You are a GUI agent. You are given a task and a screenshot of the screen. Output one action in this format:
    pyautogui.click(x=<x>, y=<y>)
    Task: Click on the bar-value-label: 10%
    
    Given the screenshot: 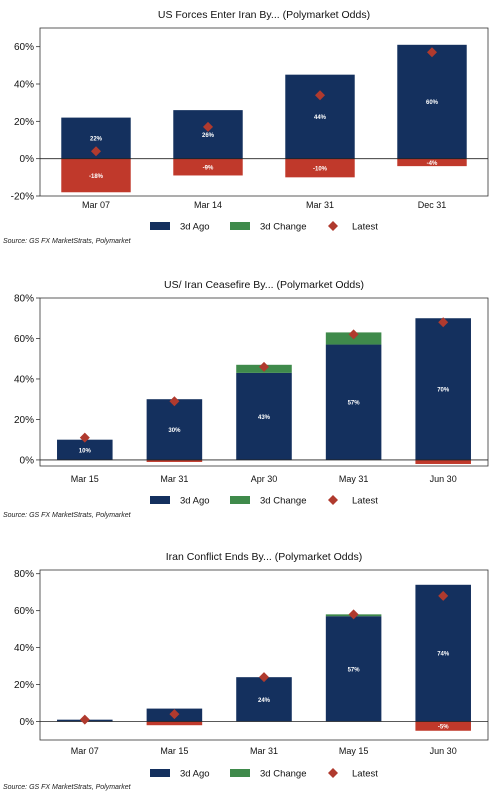 What is the action you would take?
    pyautogui.click(x=85, y=451)
    